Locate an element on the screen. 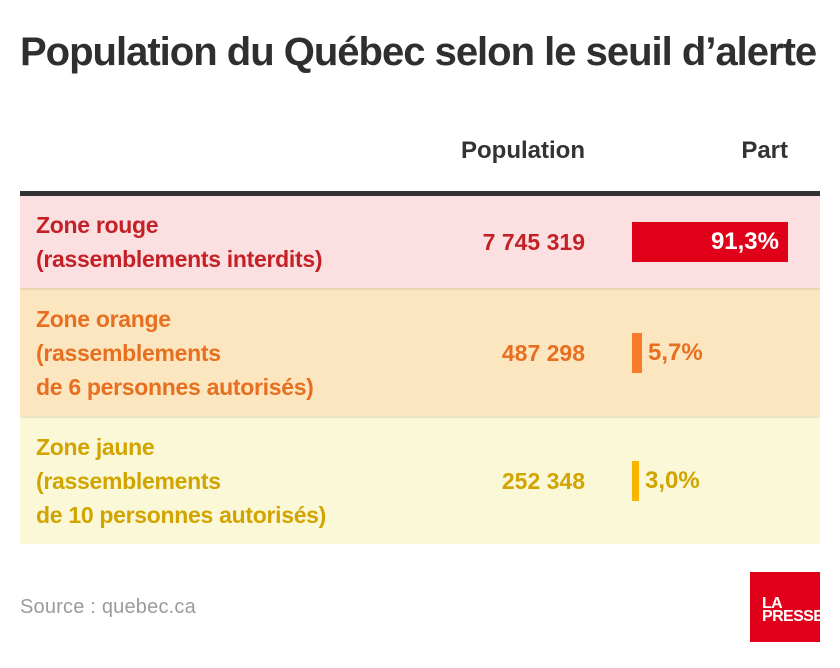 This screenshot has width=840, height=668. zone-label: Zone rouge (rassemblements interdits) is located at coordinates (220, 242).